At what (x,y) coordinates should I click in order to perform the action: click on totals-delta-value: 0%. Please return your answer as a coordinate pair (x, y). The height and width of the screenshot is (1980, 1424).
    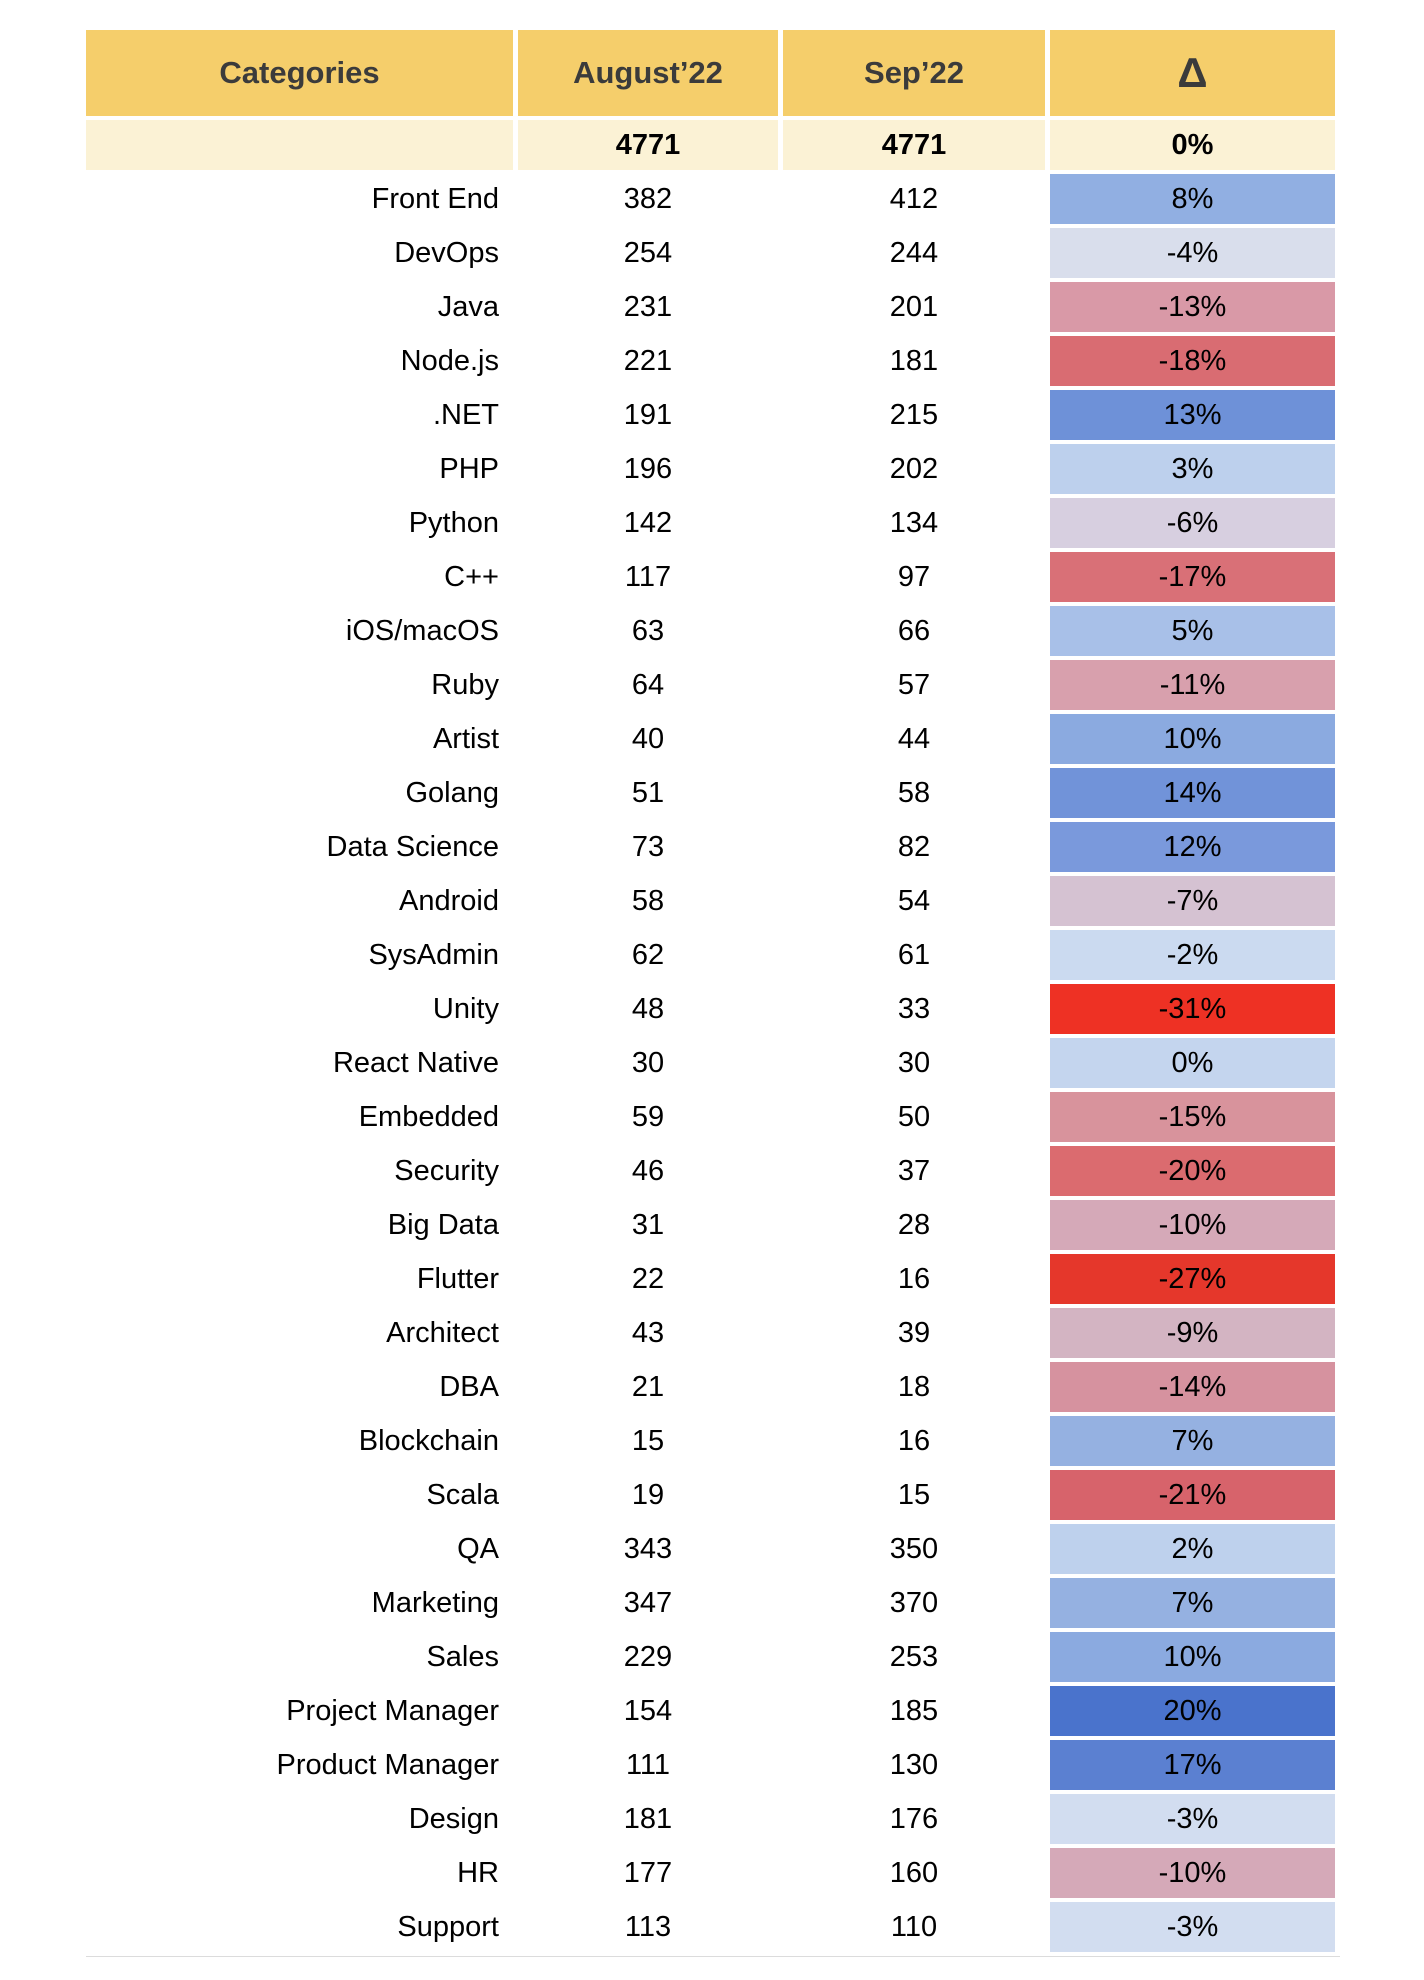
    Looking at the image, I should click on (1192, 145).